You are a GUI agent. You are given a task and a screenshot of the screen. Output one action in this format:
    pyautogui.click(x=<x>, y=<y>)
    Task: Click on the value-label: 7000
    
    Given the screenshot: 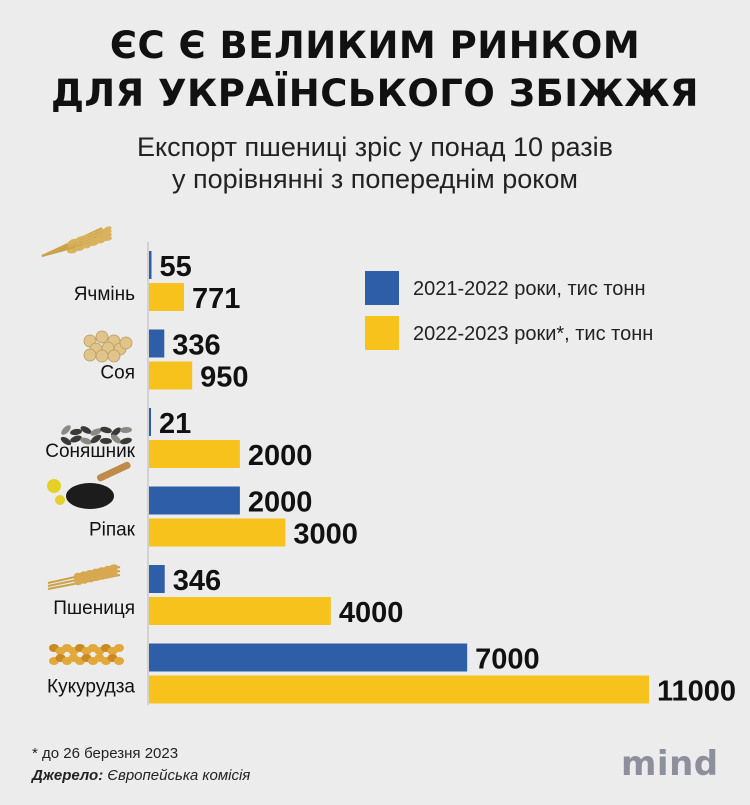 What is the action you would take?
    pyautogui.click(x=507, y=660)
    